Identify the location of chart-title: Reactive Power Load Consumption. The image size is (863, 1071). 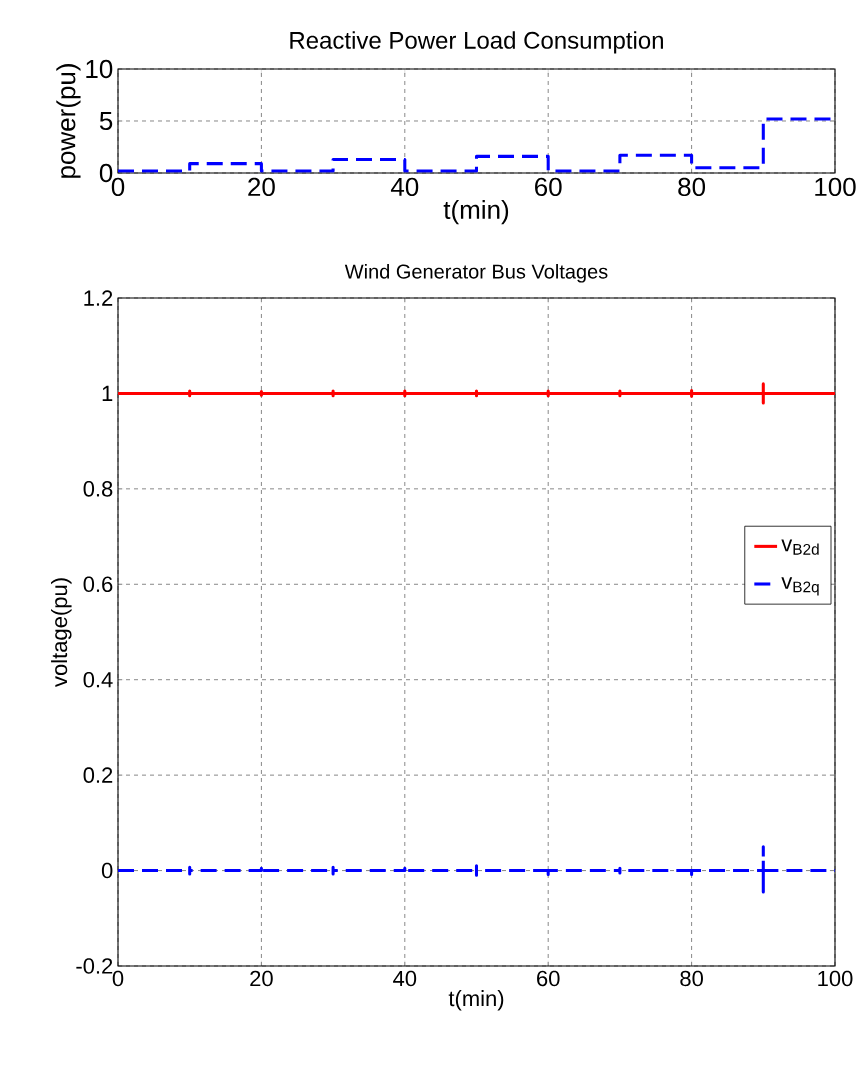
(476, 42).